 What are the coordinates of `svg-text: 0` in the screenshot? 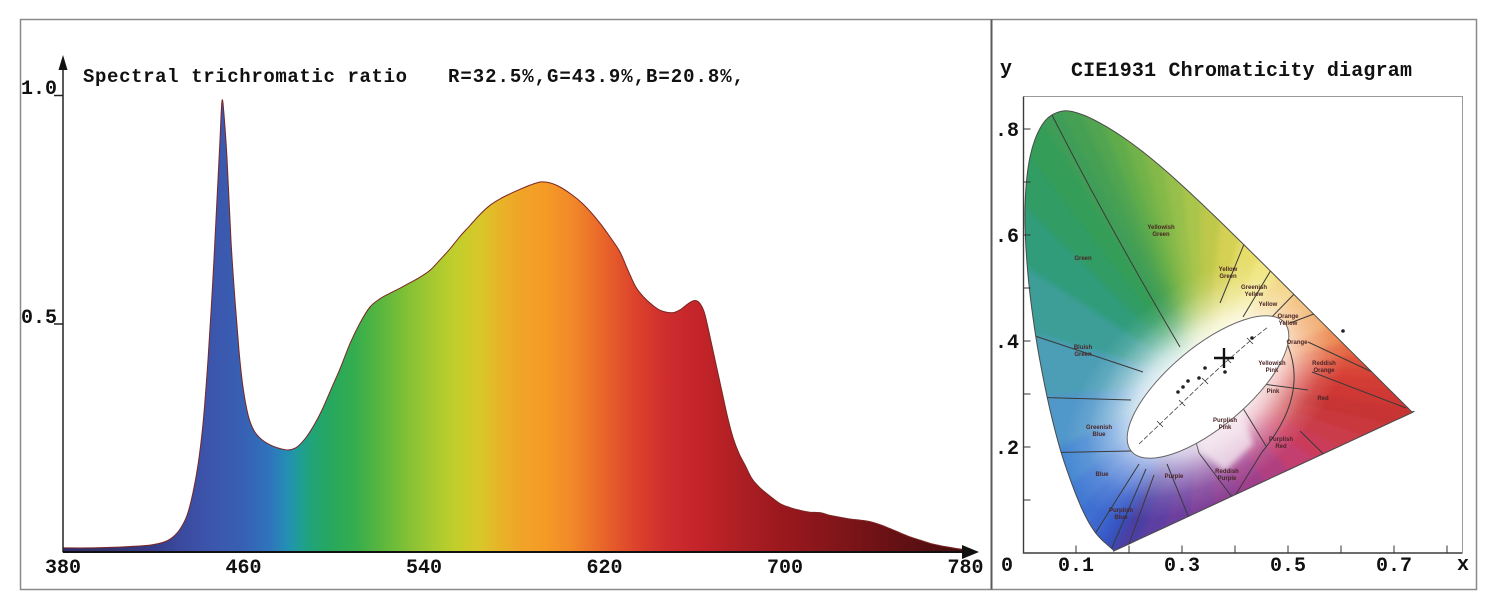 It's located at (1007, 566).